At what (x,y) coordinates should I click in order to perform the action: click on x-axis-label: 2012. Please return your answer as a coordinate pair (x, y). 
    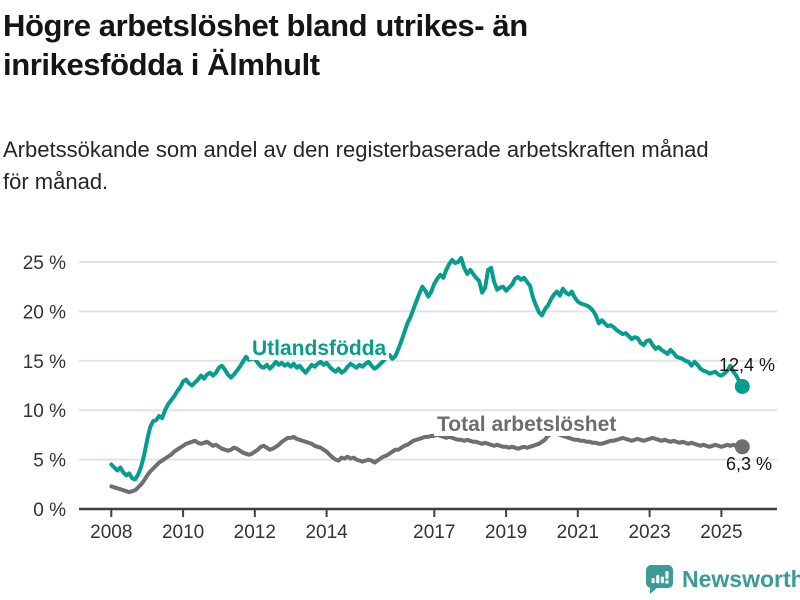
    Looking at the image, I should click on (255, 532).